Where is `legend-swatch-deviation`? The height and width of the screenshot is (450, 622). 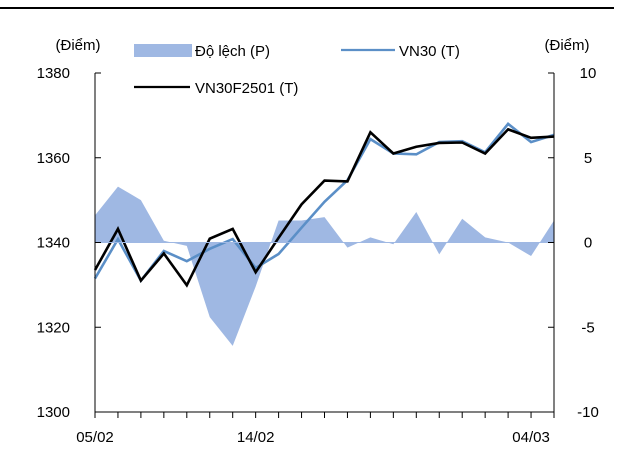
legend-swatch-deviation is located at coordinates (163, 50).